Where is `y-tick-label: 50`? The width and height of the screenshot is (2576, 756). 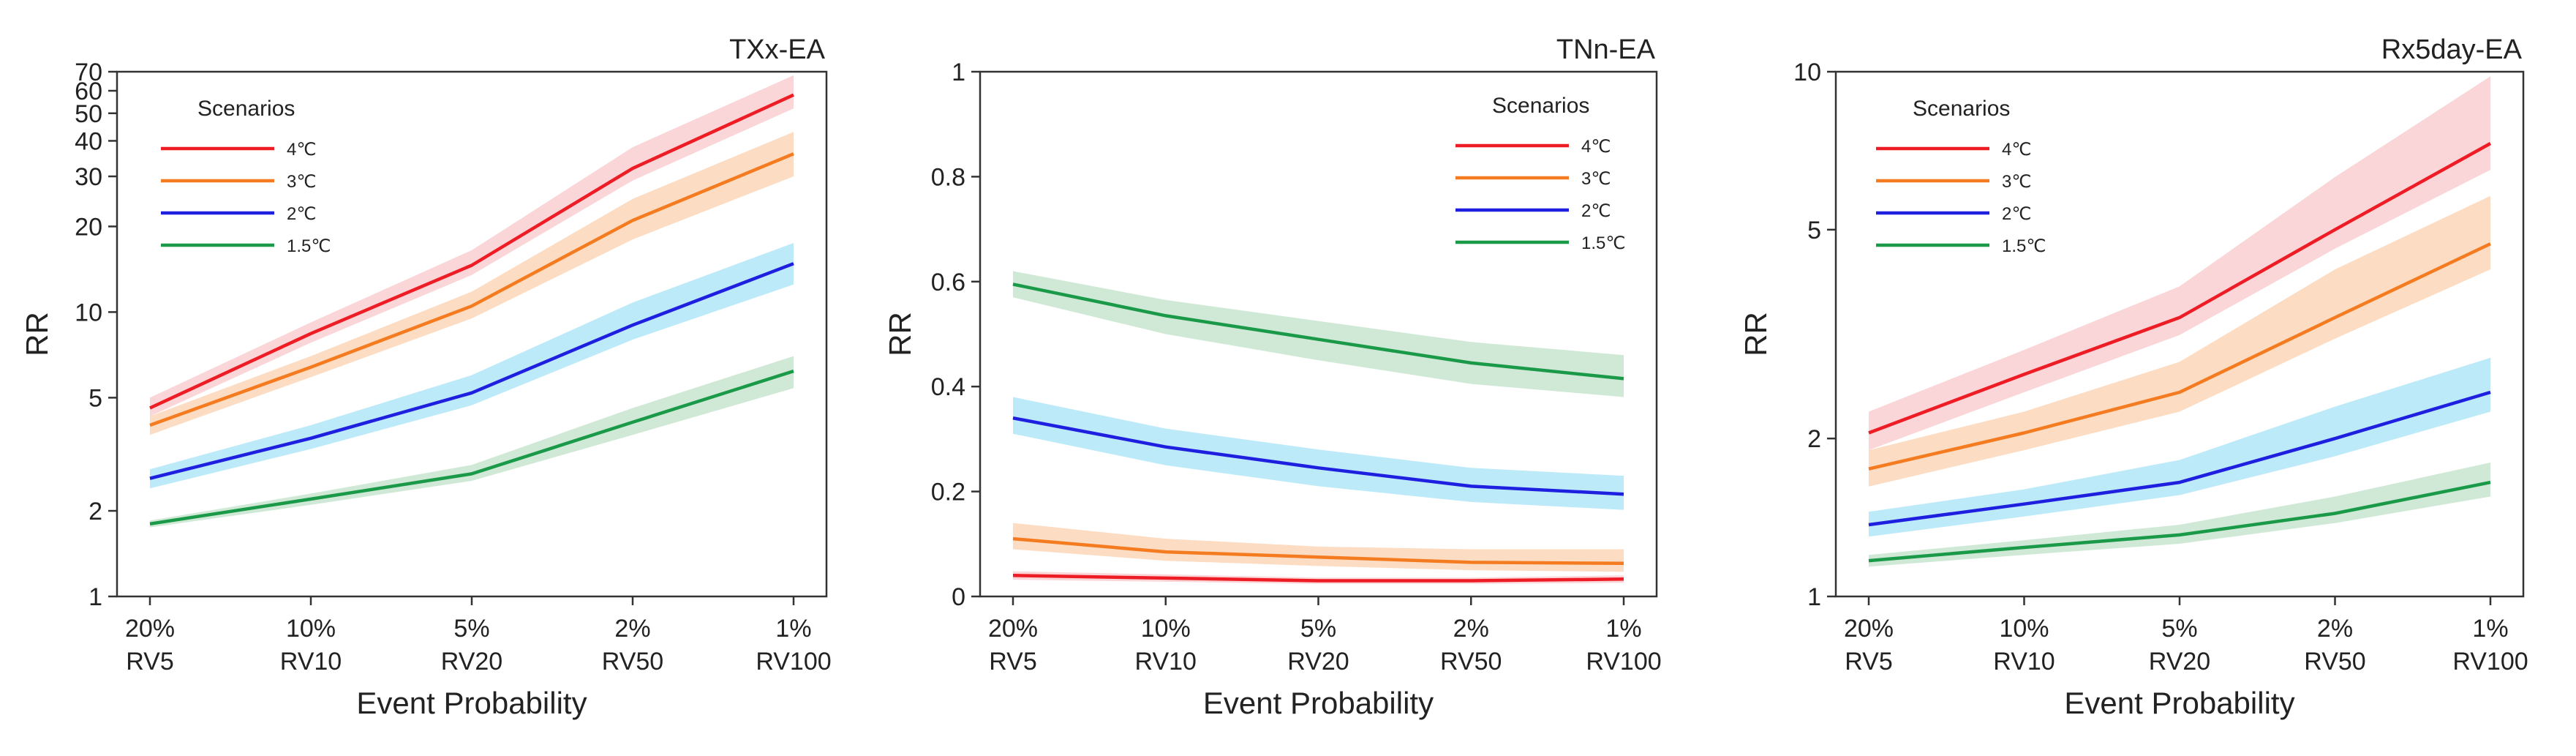
y-tick-label: 50 is located at coordinates (88, 114).